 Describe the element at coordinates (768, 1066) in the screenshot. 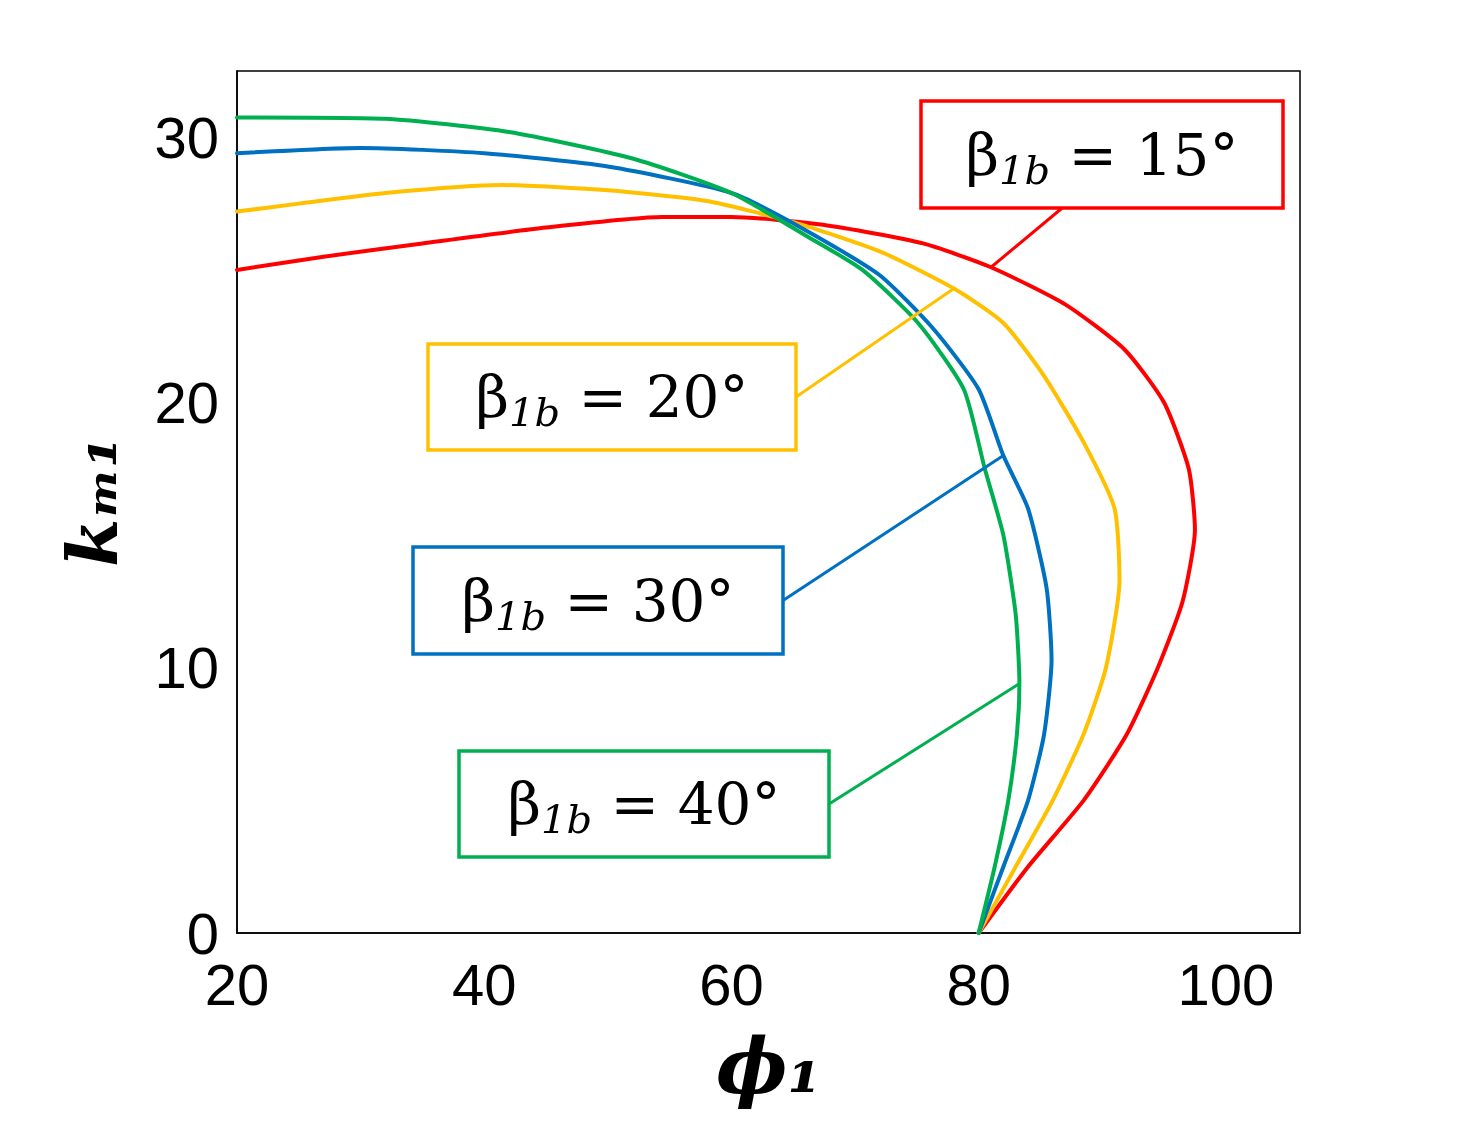

I see `x-axis-title: ϕ₁` at that location.